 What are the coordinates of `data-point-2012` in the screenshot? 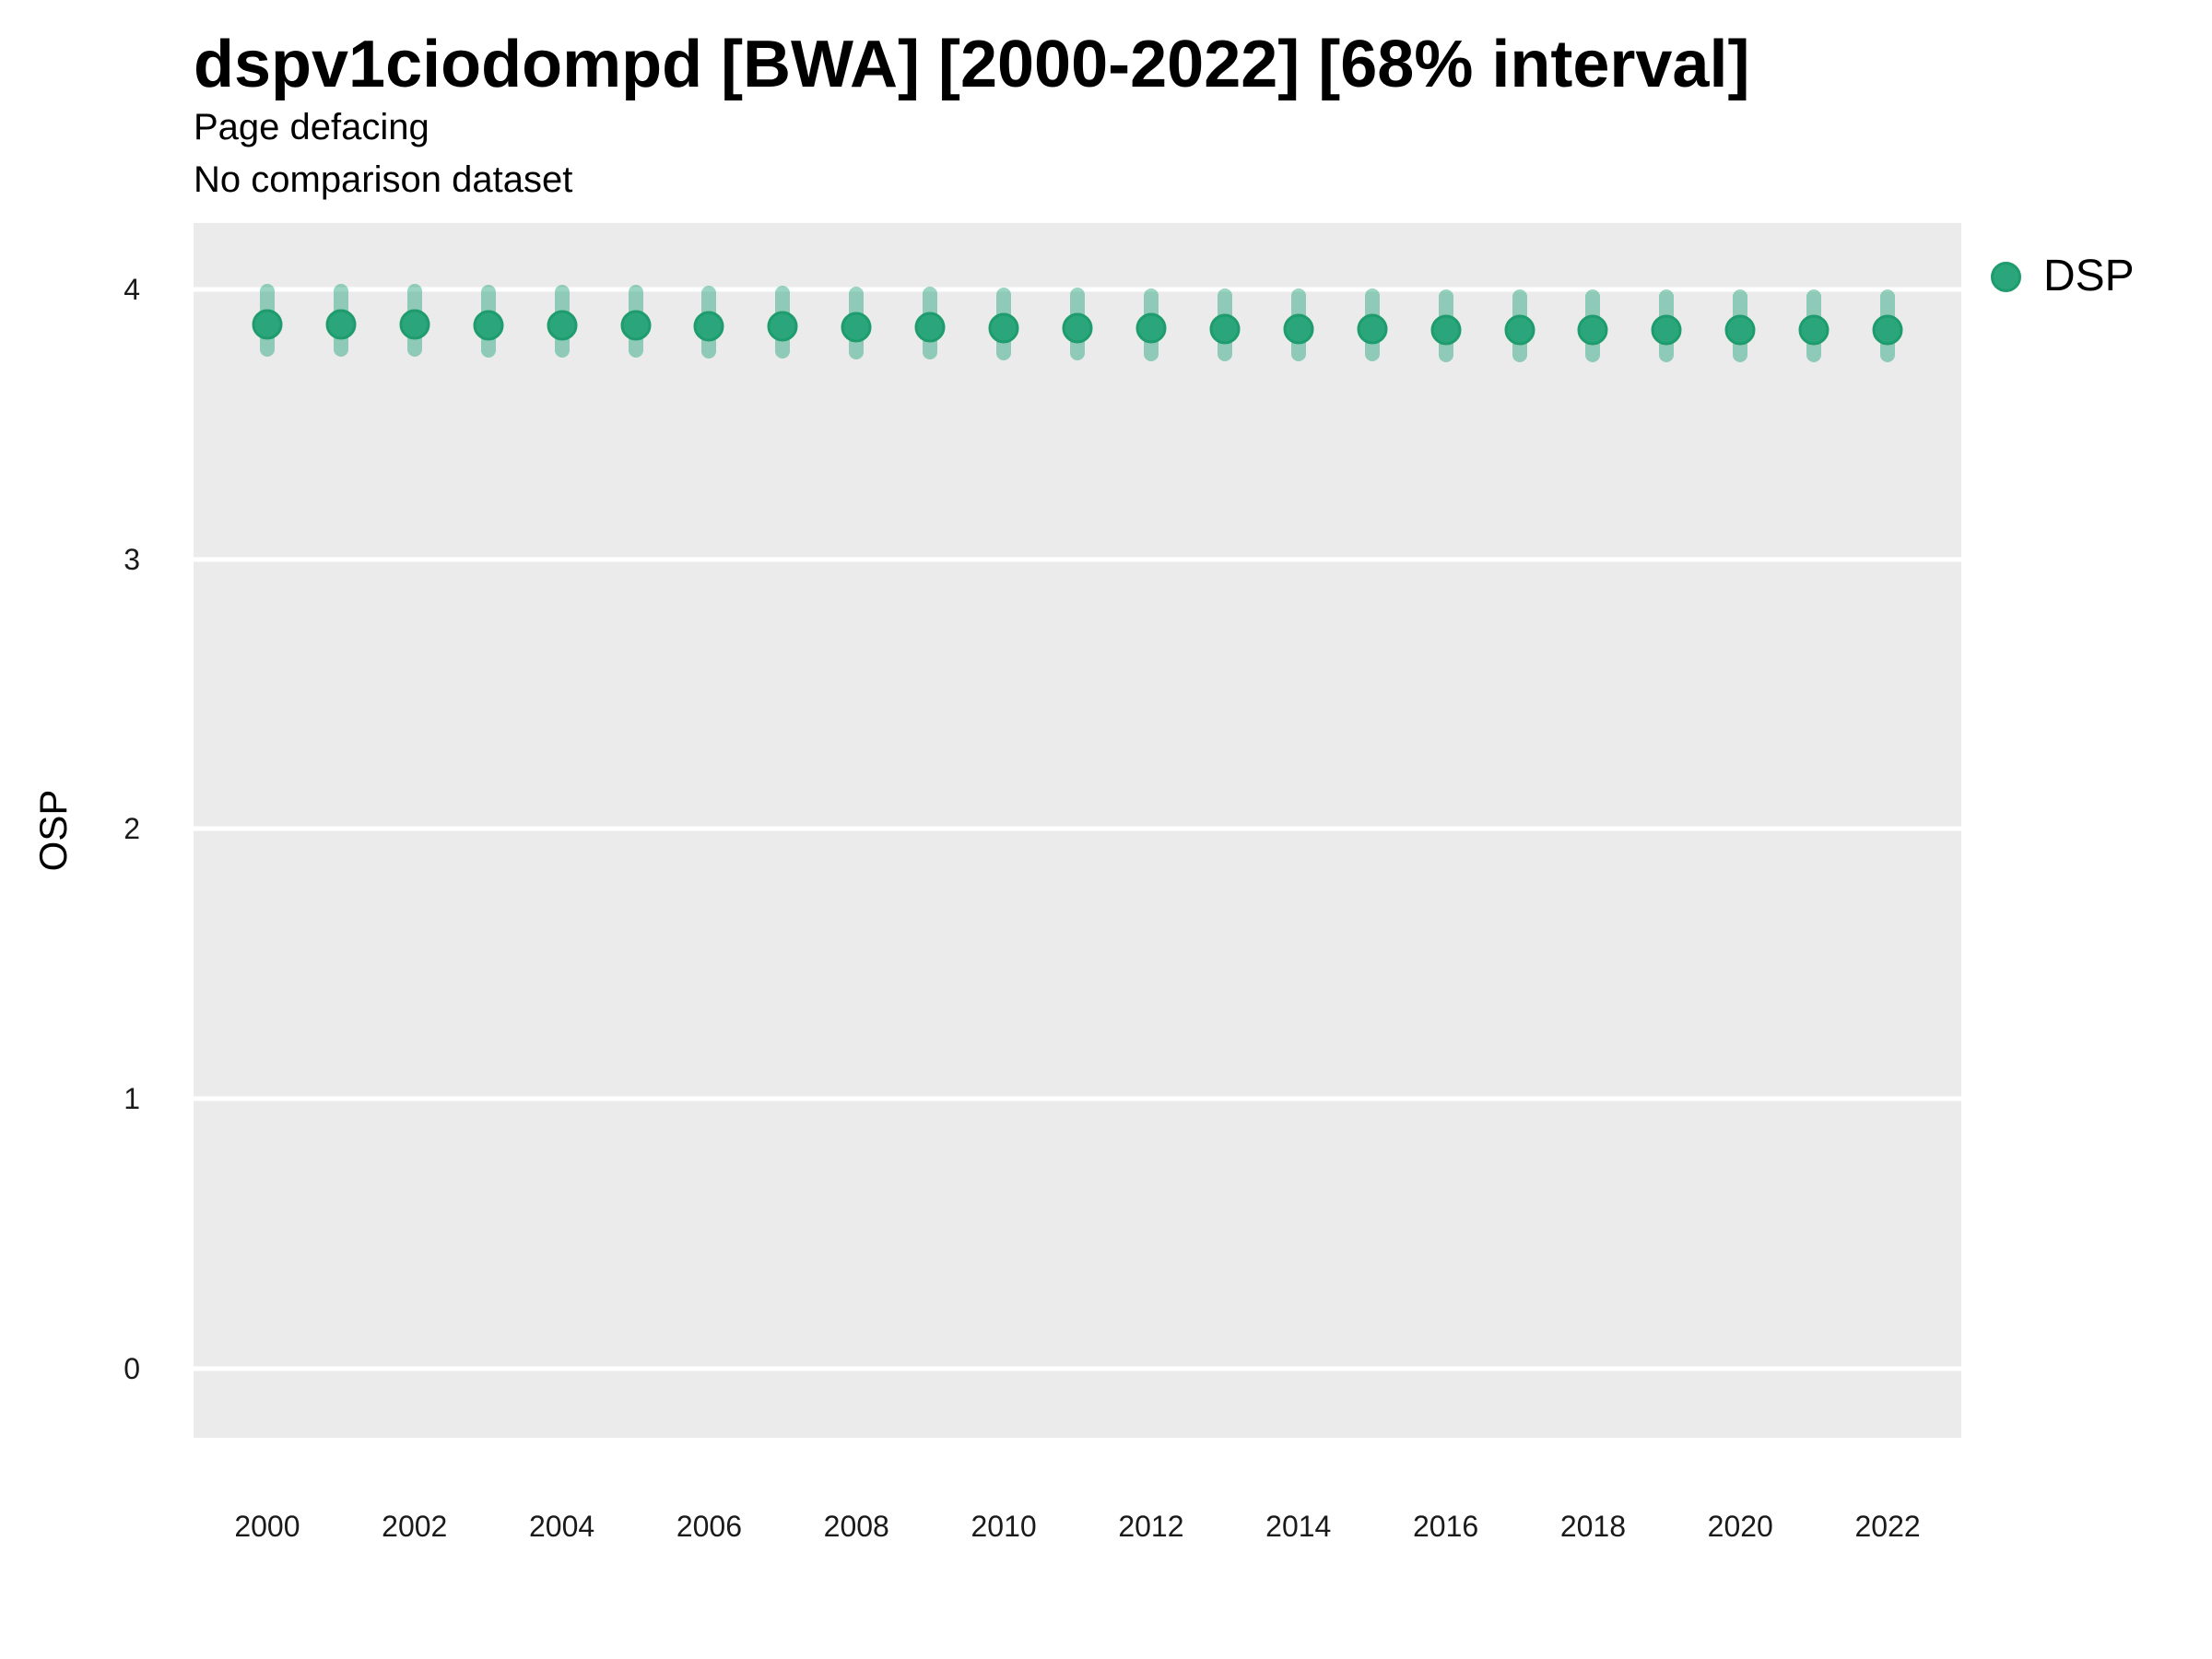 It's located at (1151, 328).